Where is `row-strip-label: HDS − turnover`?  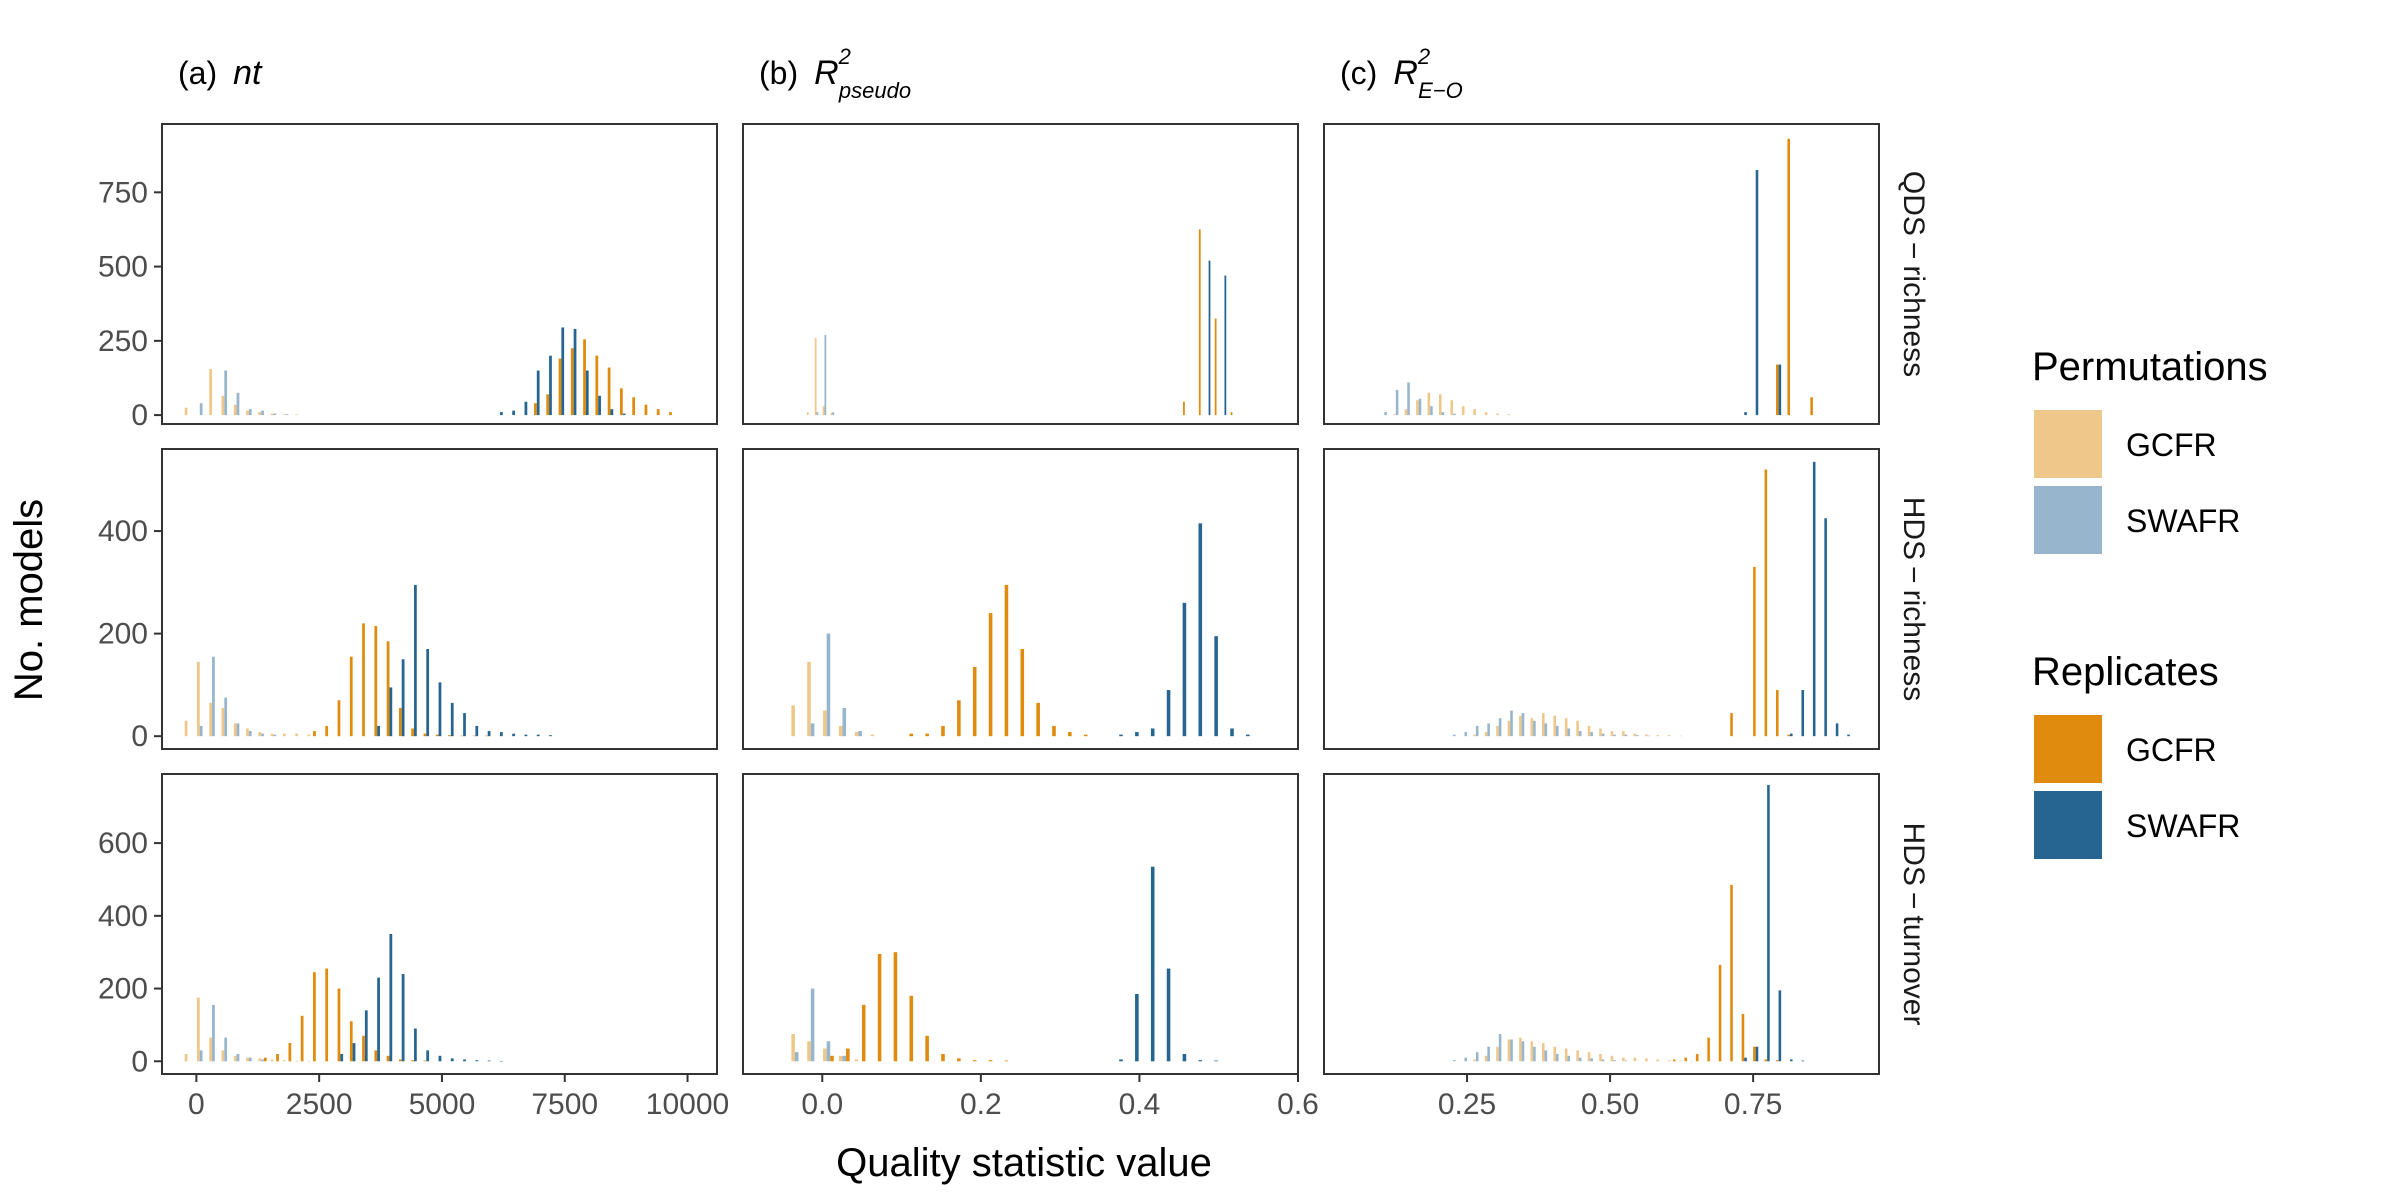
row-strip-label: HDS − turnover is located at coordinates (1913, 924).